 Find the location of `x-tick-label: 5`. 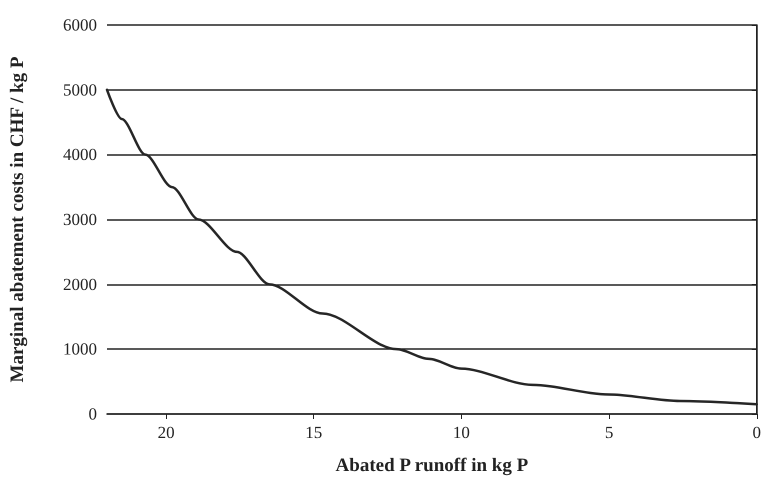

x-tick-label: 5 is located at coordinates (609, 432).